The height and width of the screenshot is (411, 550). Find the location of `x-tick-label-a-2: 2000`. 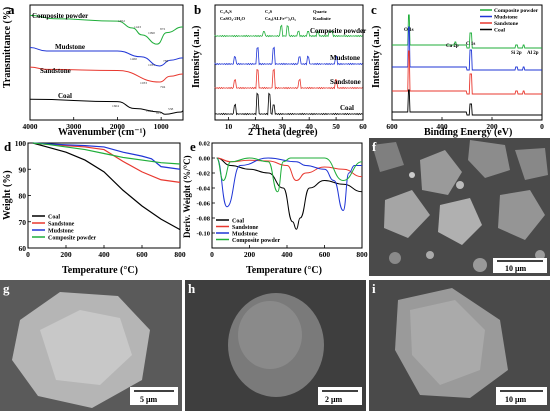

x-tick-label-a-2: 2000 is located at coordinates (117, 126).